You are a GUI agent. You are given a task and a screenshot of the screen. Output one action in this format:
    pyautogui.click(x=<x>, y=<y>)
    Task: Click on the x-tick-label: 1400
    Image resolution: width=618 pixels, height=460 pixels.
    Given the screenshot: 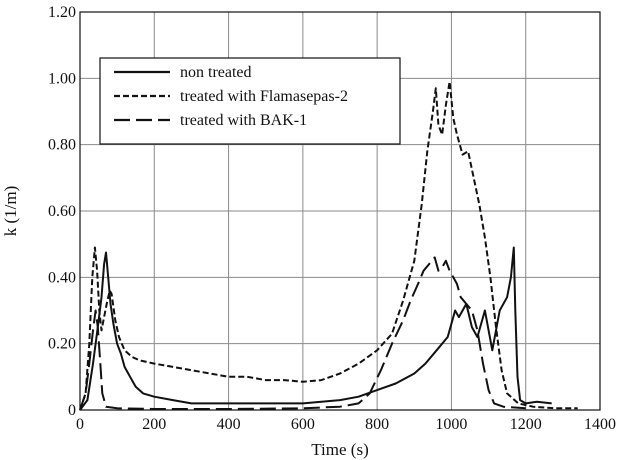 What is the action you would take?
    pyautogui.click(x=600, y=424)
    